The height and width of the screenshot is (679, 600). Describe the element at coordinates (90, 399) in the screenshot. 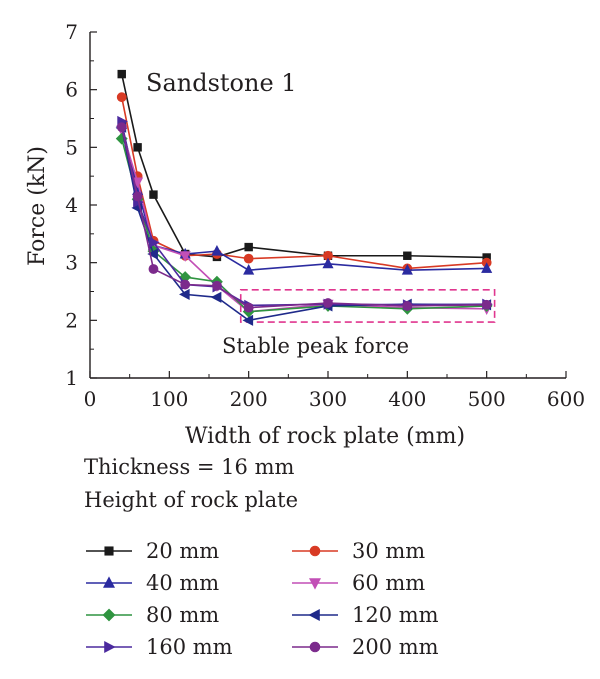

I see `x-tick-label: 0` at that location.